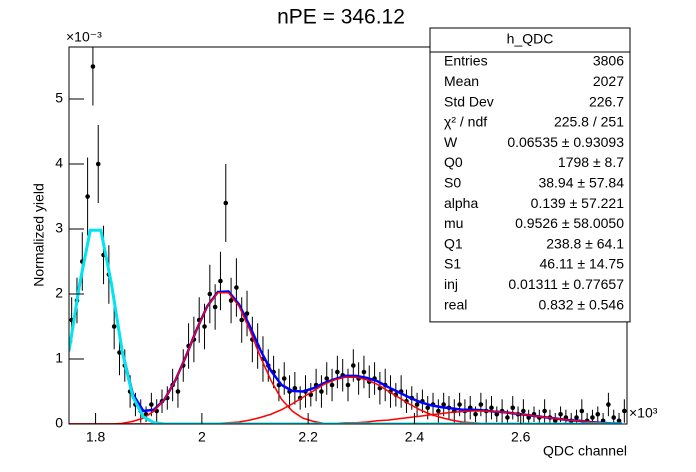 The height and width of the screenshot is (472, 696). What do you see at coordinates (466, 61) in the screenshot?
I see `stats-key: Entries` at bounding box center [466, 61].